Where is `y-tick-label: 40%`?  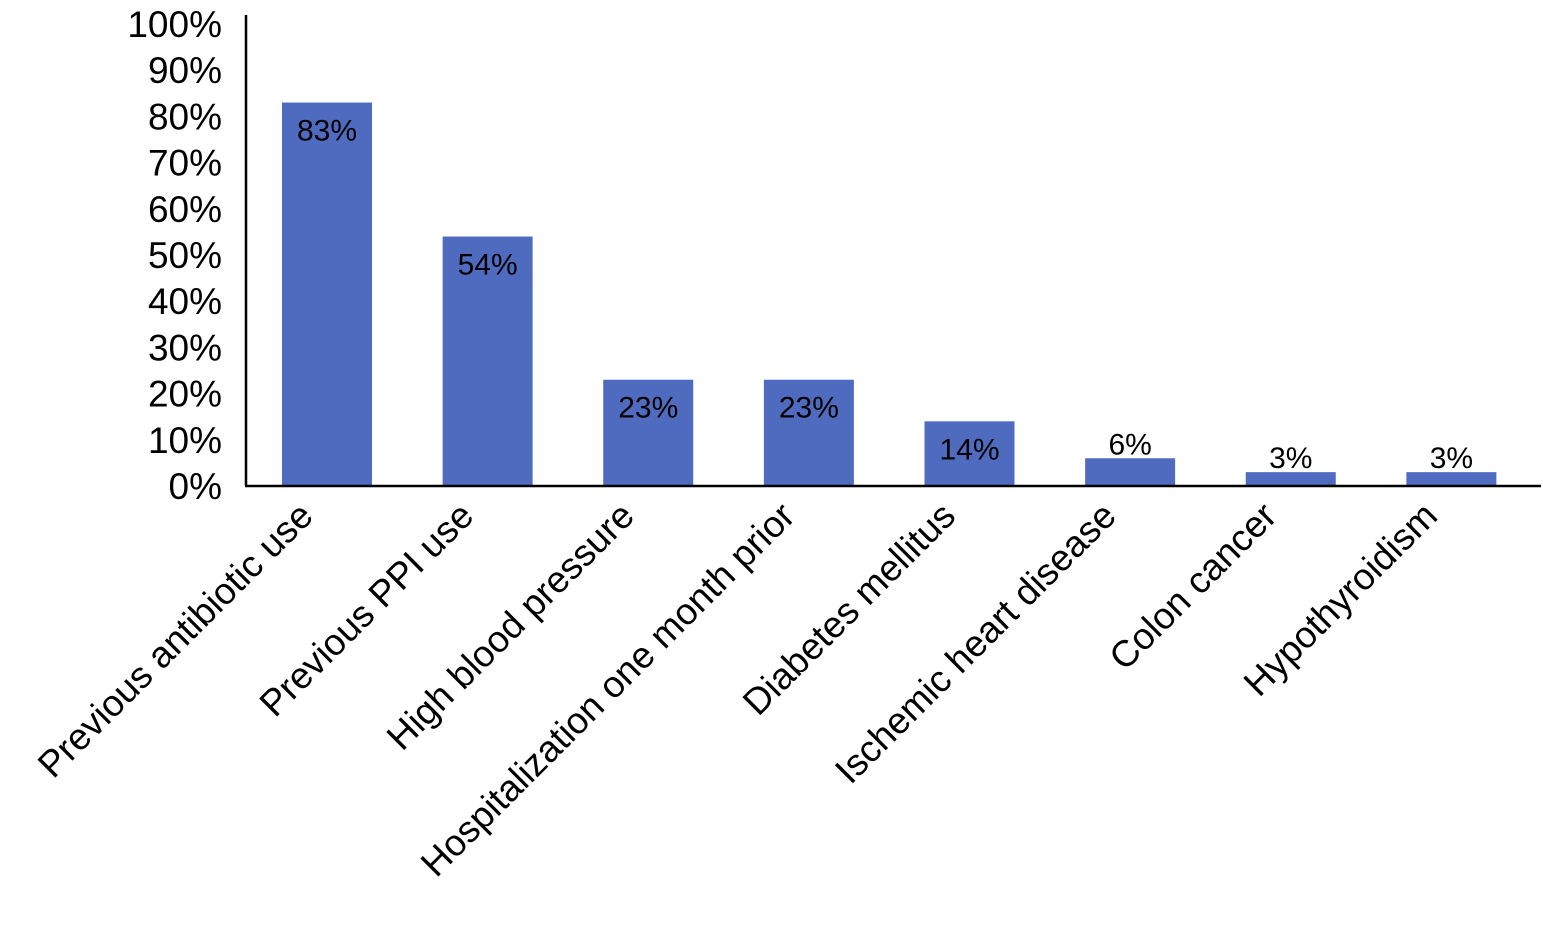
y-tick-label: 40% is located at coordinates (185, 301).